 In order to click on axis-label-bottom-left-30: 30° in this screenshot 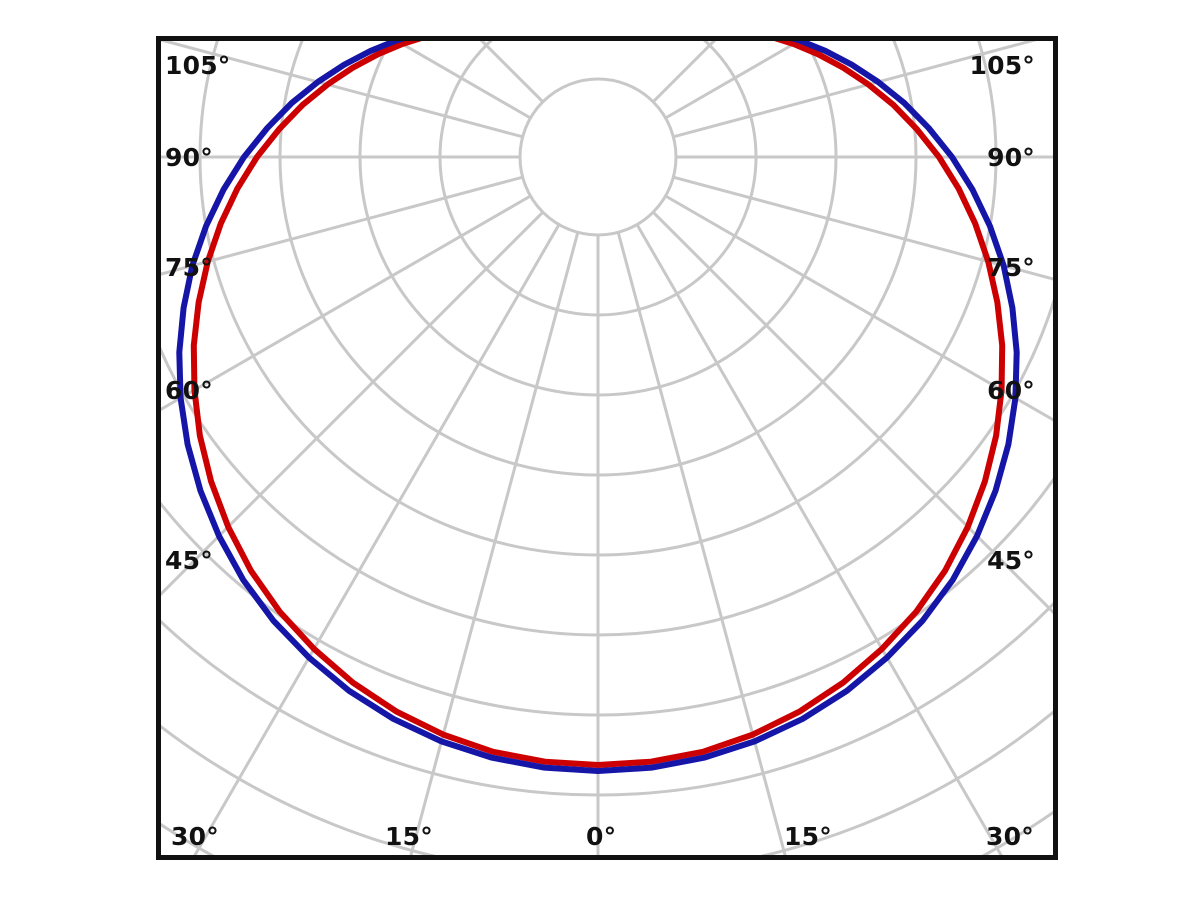, I will do `click(195, 836)`.